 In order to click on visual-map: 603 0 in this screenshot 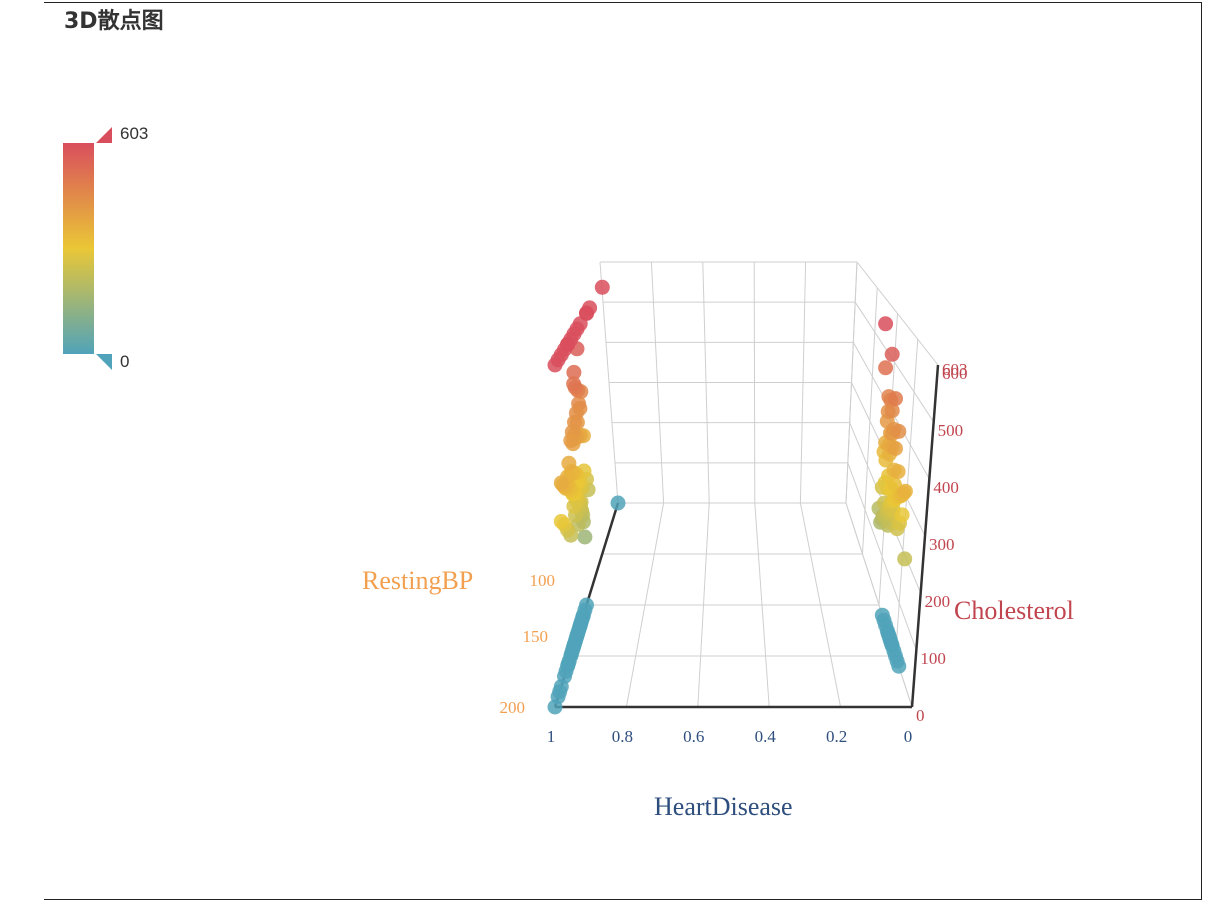, I will do `click(105, 247)`.